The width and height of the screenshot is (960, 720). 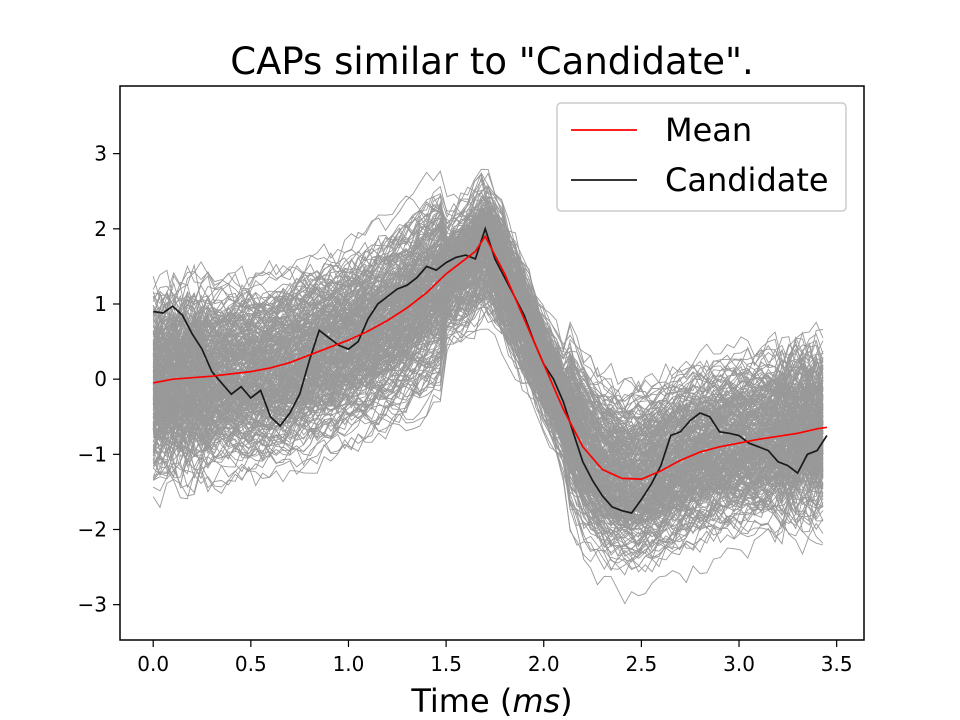 I want to click on y-axis: −3 −2 −1 0 1 2 3, so click(x=99, y=379).